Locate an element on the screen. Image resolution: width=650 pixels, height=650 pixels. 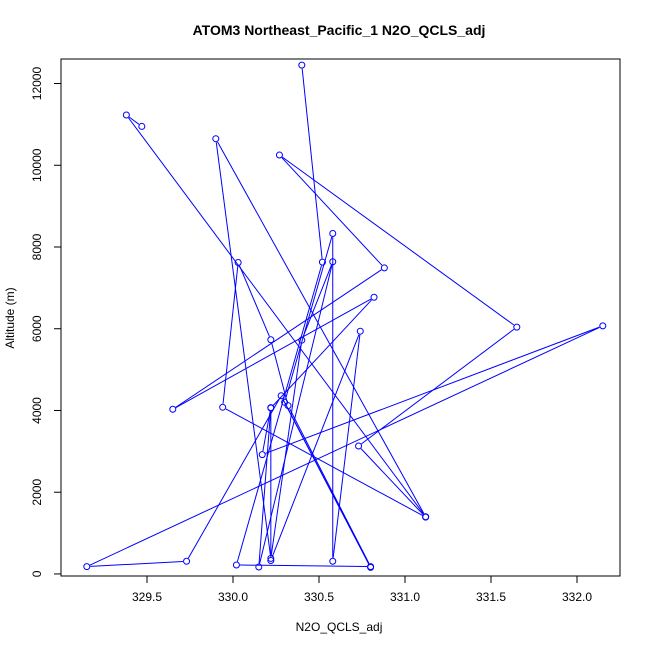
y-axis: 0 2000 4000 6000 8000 10000 12000 is located at coordinates (46, 322).